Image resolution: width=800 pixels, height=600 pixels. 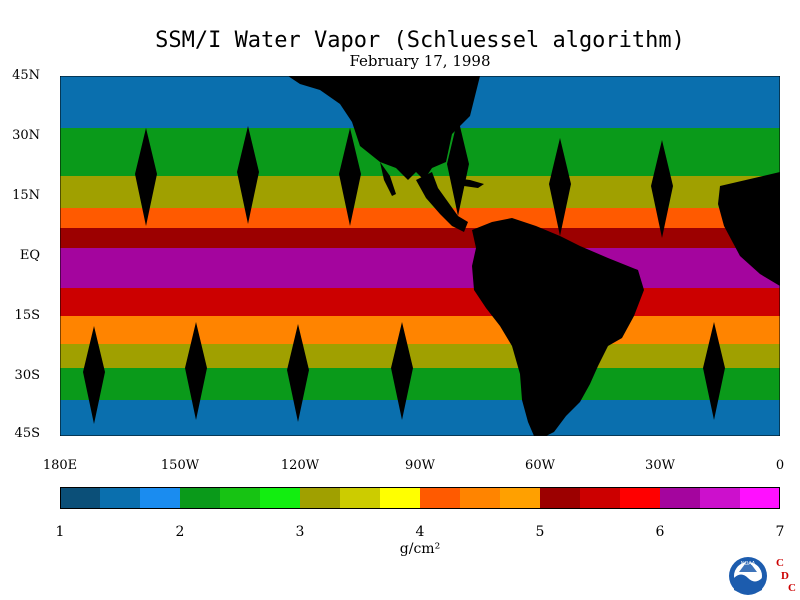 What do you see at coordinates (26, 75) in the screenshot?
I see `lat-tick-label: 45N` at bounding box center [26, 75].